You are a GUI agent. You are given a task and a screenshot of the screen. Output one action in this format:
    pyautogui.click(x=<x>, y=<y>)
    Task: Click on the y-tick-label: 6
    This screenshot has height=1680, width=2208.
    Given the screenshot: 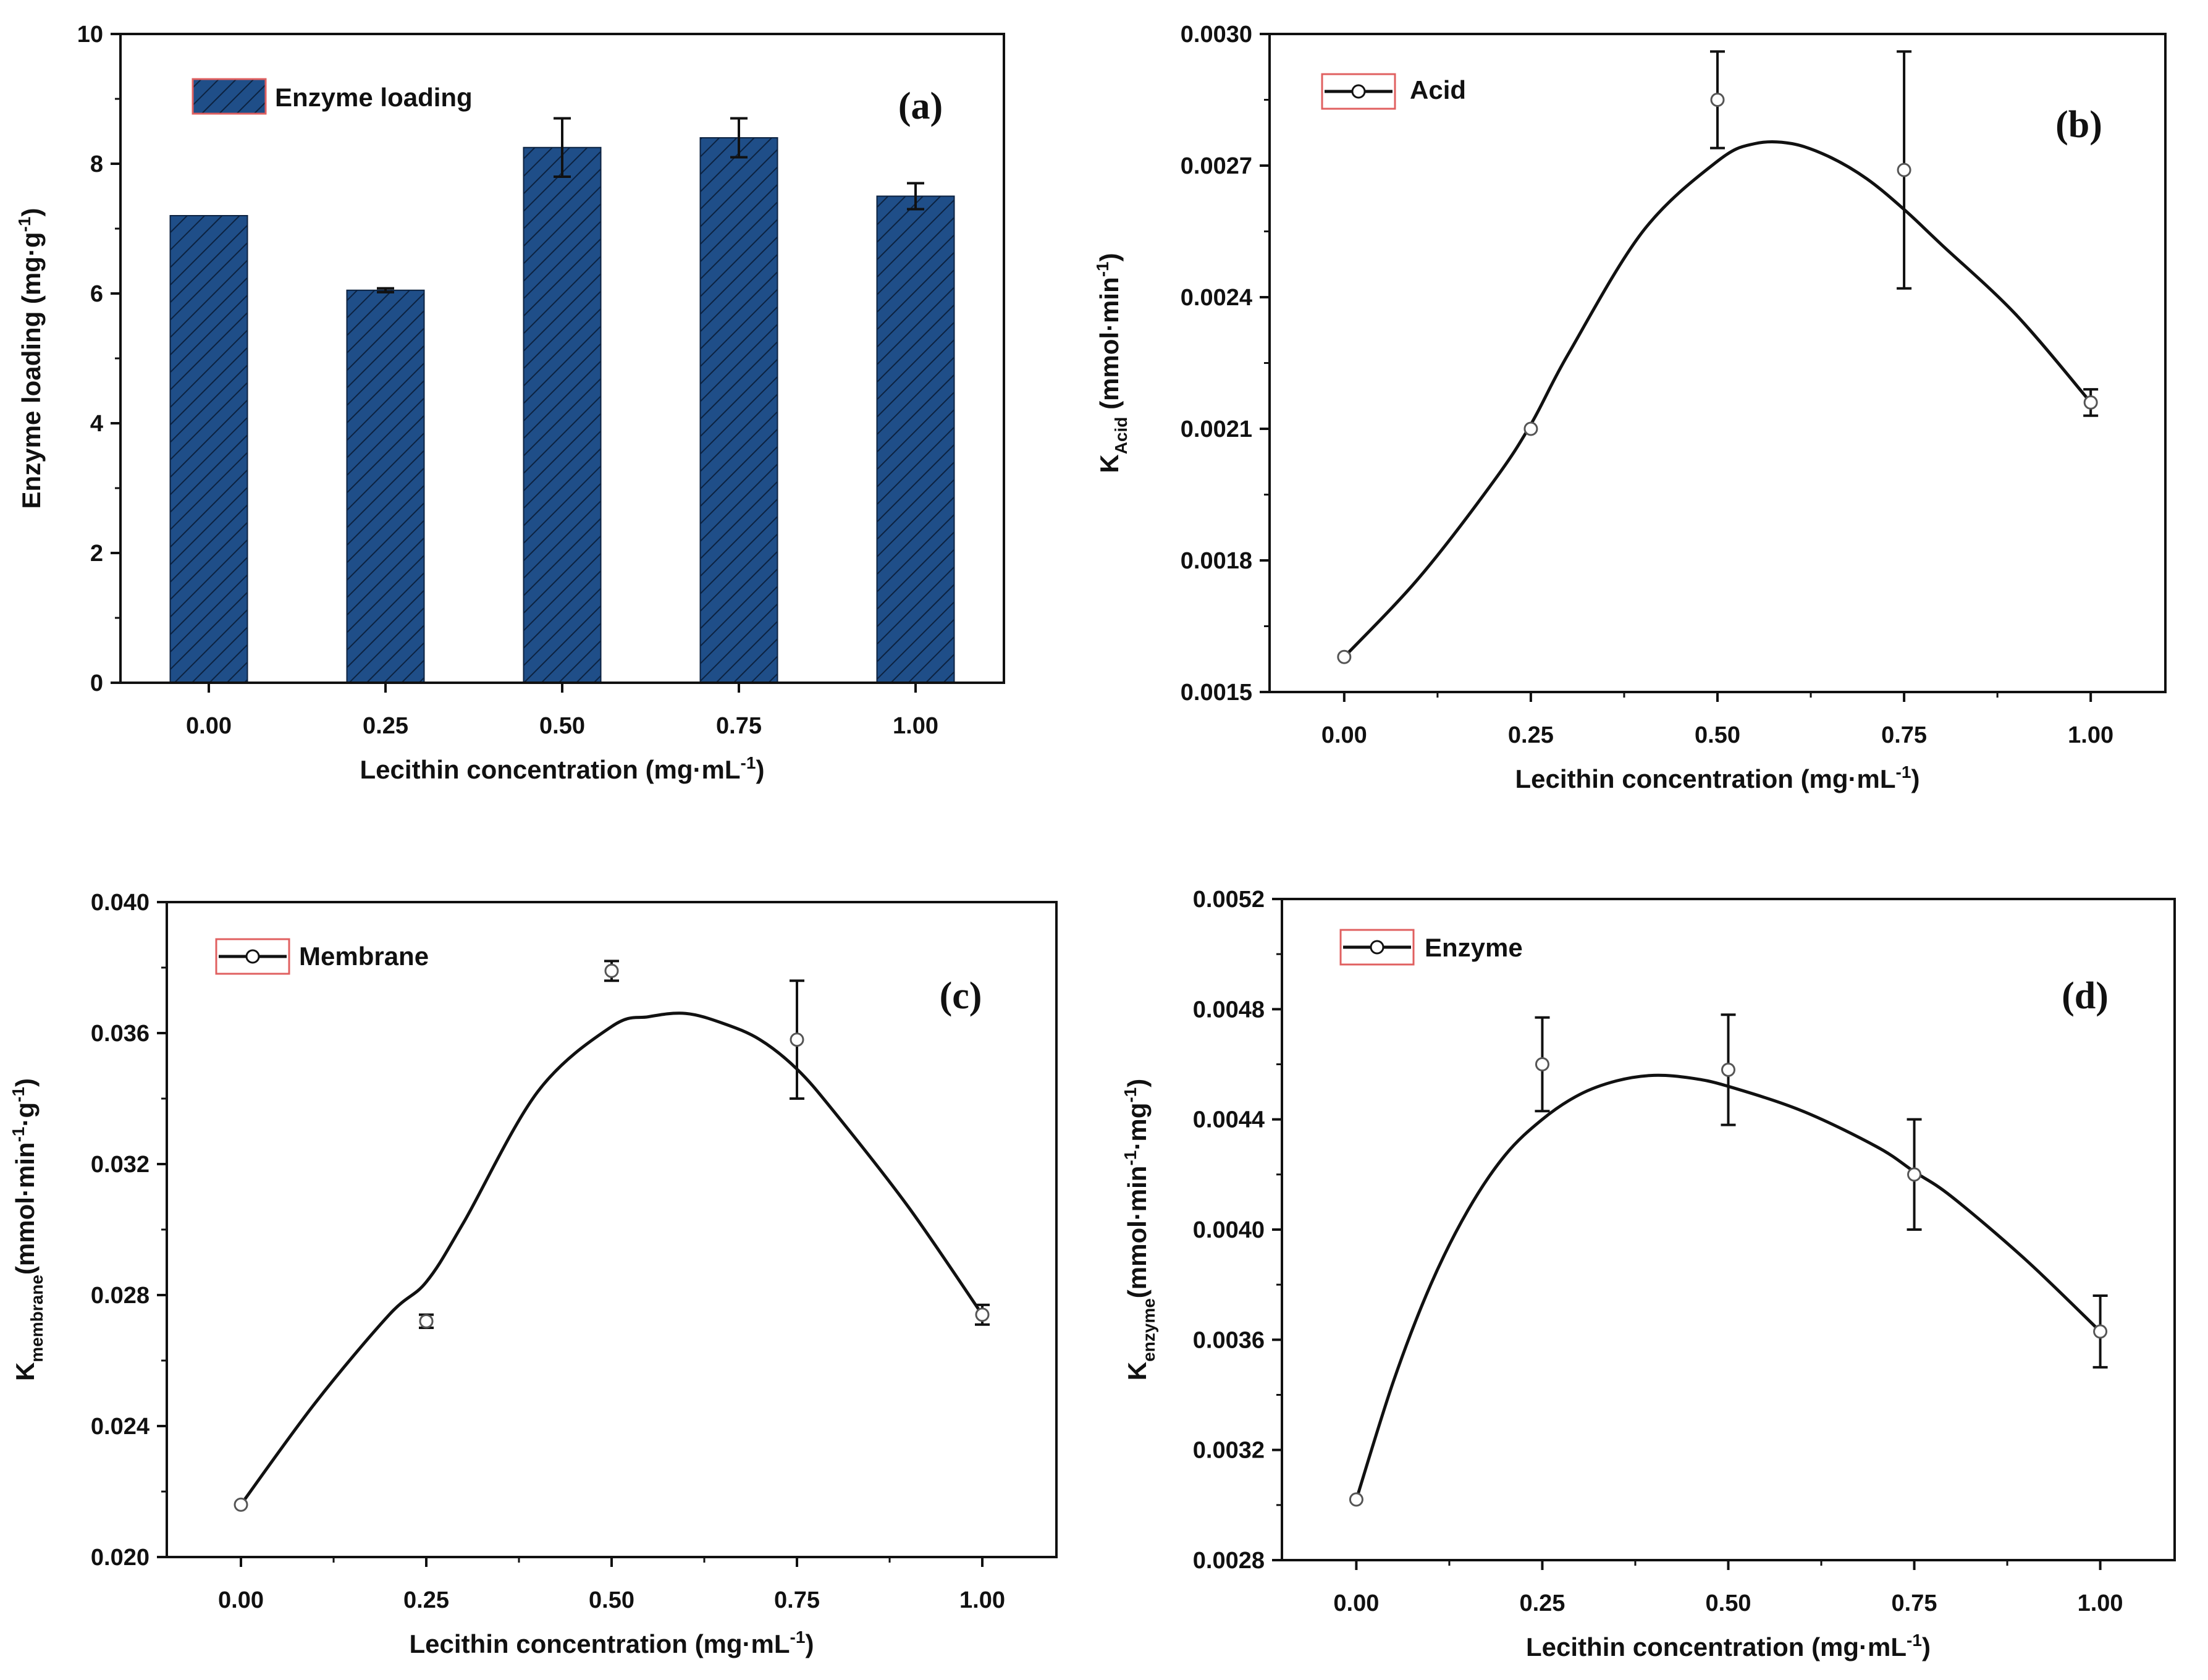 What is the action you would take?
    pyautogui.click(x=96, y=294)
    